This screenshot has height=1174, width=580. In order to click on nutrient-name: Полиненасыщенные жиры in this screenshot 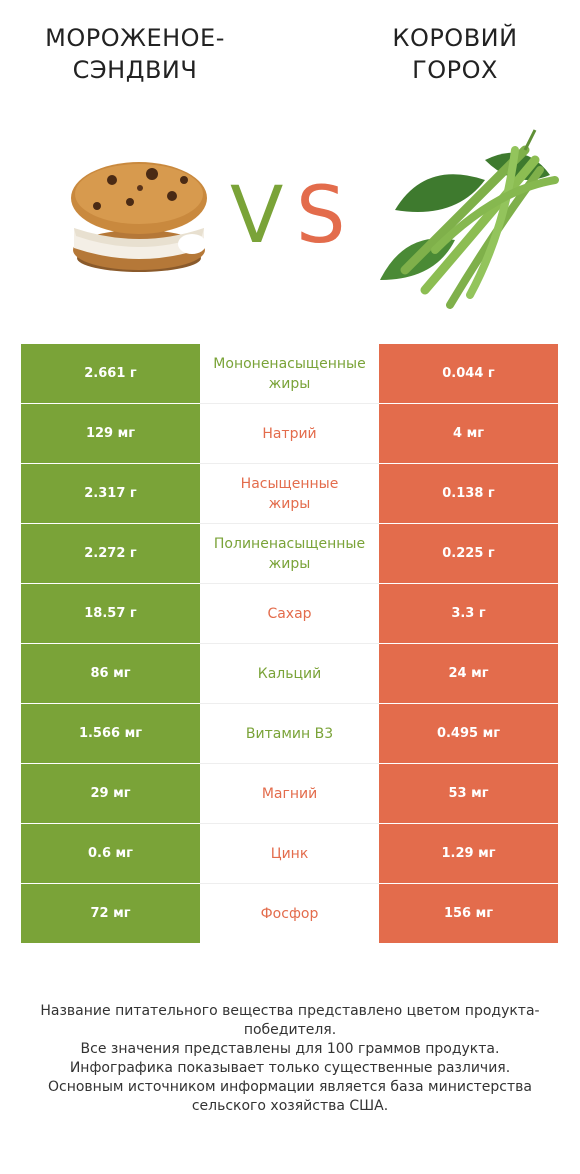, I will do `click(289, 554)`.